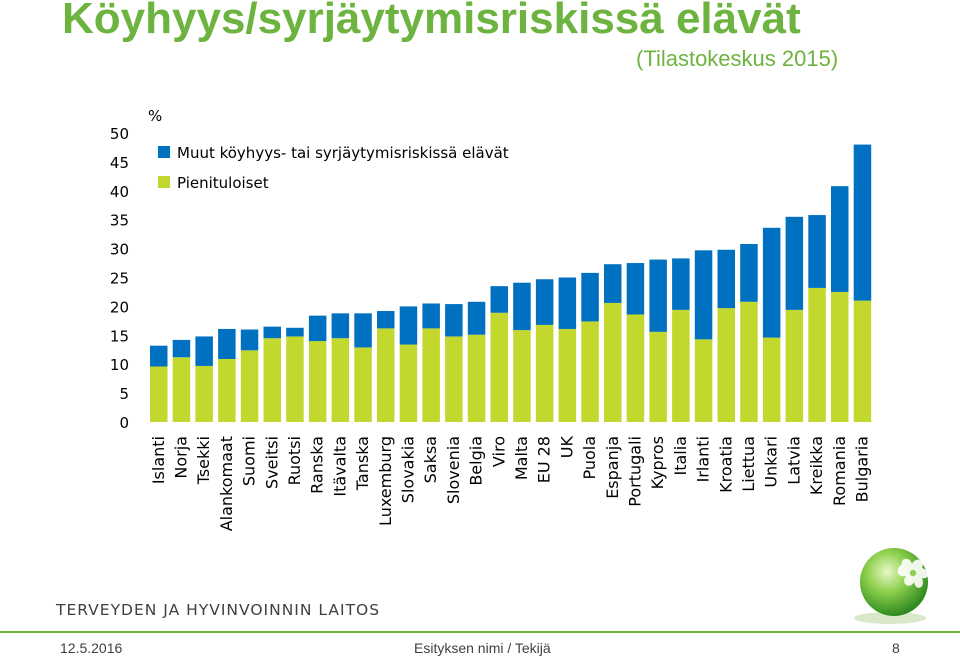 The image size is (960, 661). I want to click on x-tick-label: UK, so click(566, 446).